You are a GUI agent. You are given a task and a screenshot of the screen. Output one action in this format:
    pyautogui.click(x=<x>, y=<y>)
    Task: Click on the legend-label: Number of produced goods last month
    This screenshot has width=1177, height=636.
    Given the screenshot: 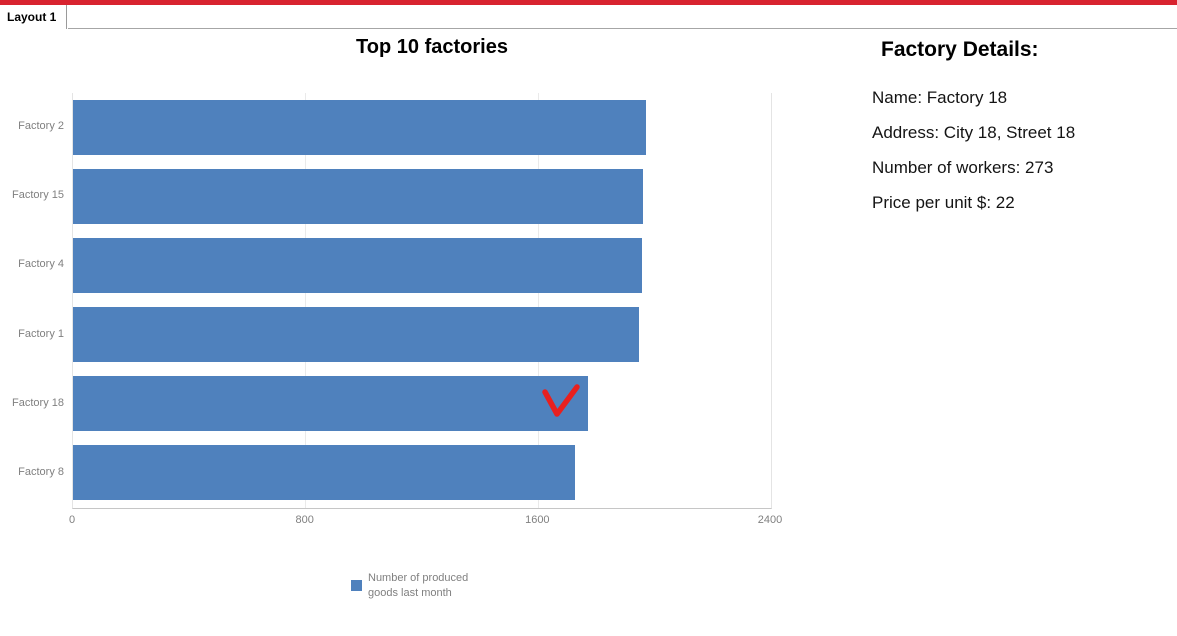 What is the action you would take?
    pyautogui.click(x=418, y=586)
    